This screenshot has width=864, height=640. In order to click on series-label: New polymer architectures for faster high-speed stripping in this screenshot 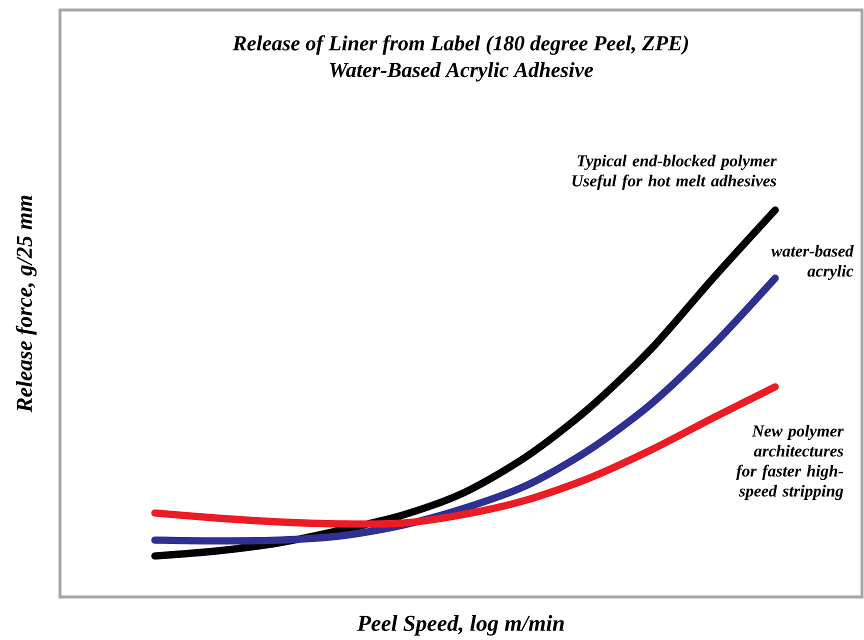, I will do `click(790, 462)`.